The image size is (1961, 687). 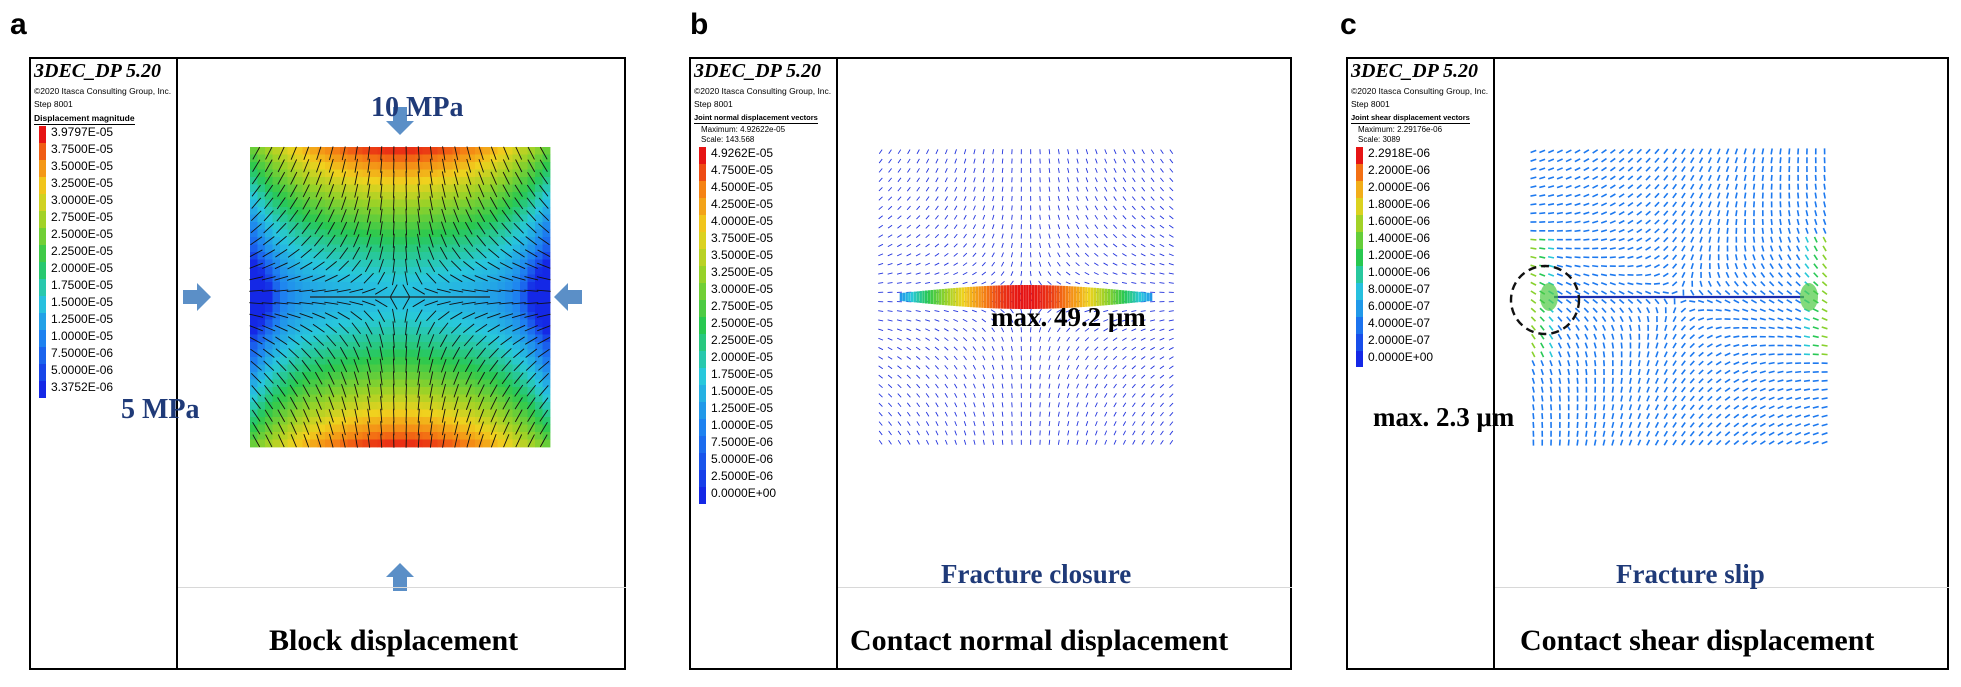 I want to click on load-arrow-bottom, so click(x=400, y=577).